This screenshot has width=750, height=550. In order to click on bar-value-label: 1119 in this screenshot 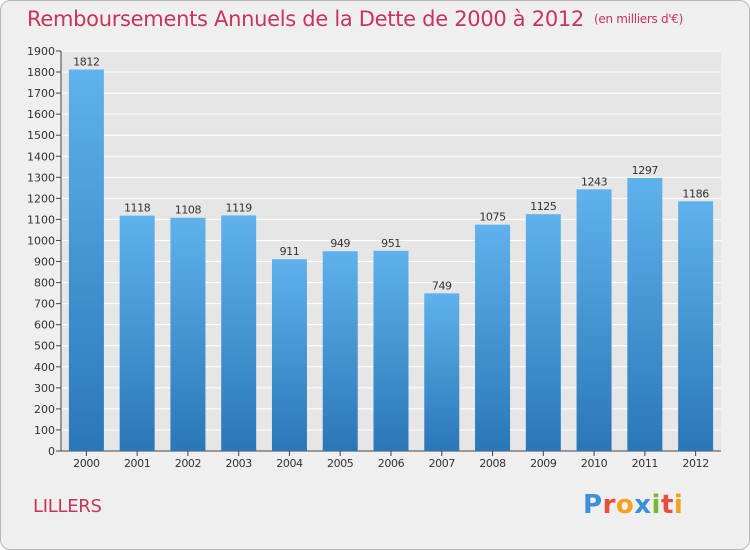, I will do `click(238, 207)`.